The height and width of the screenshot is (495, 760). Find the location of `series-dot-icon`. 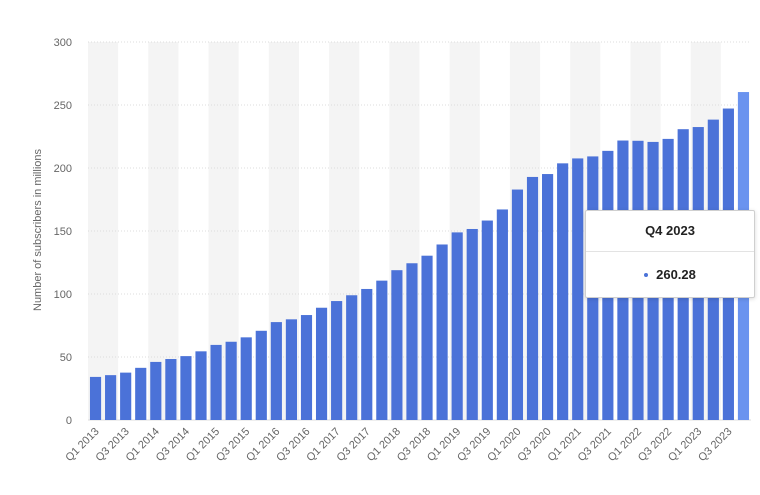

series-dot-icon is located at coordinates (646, 274).